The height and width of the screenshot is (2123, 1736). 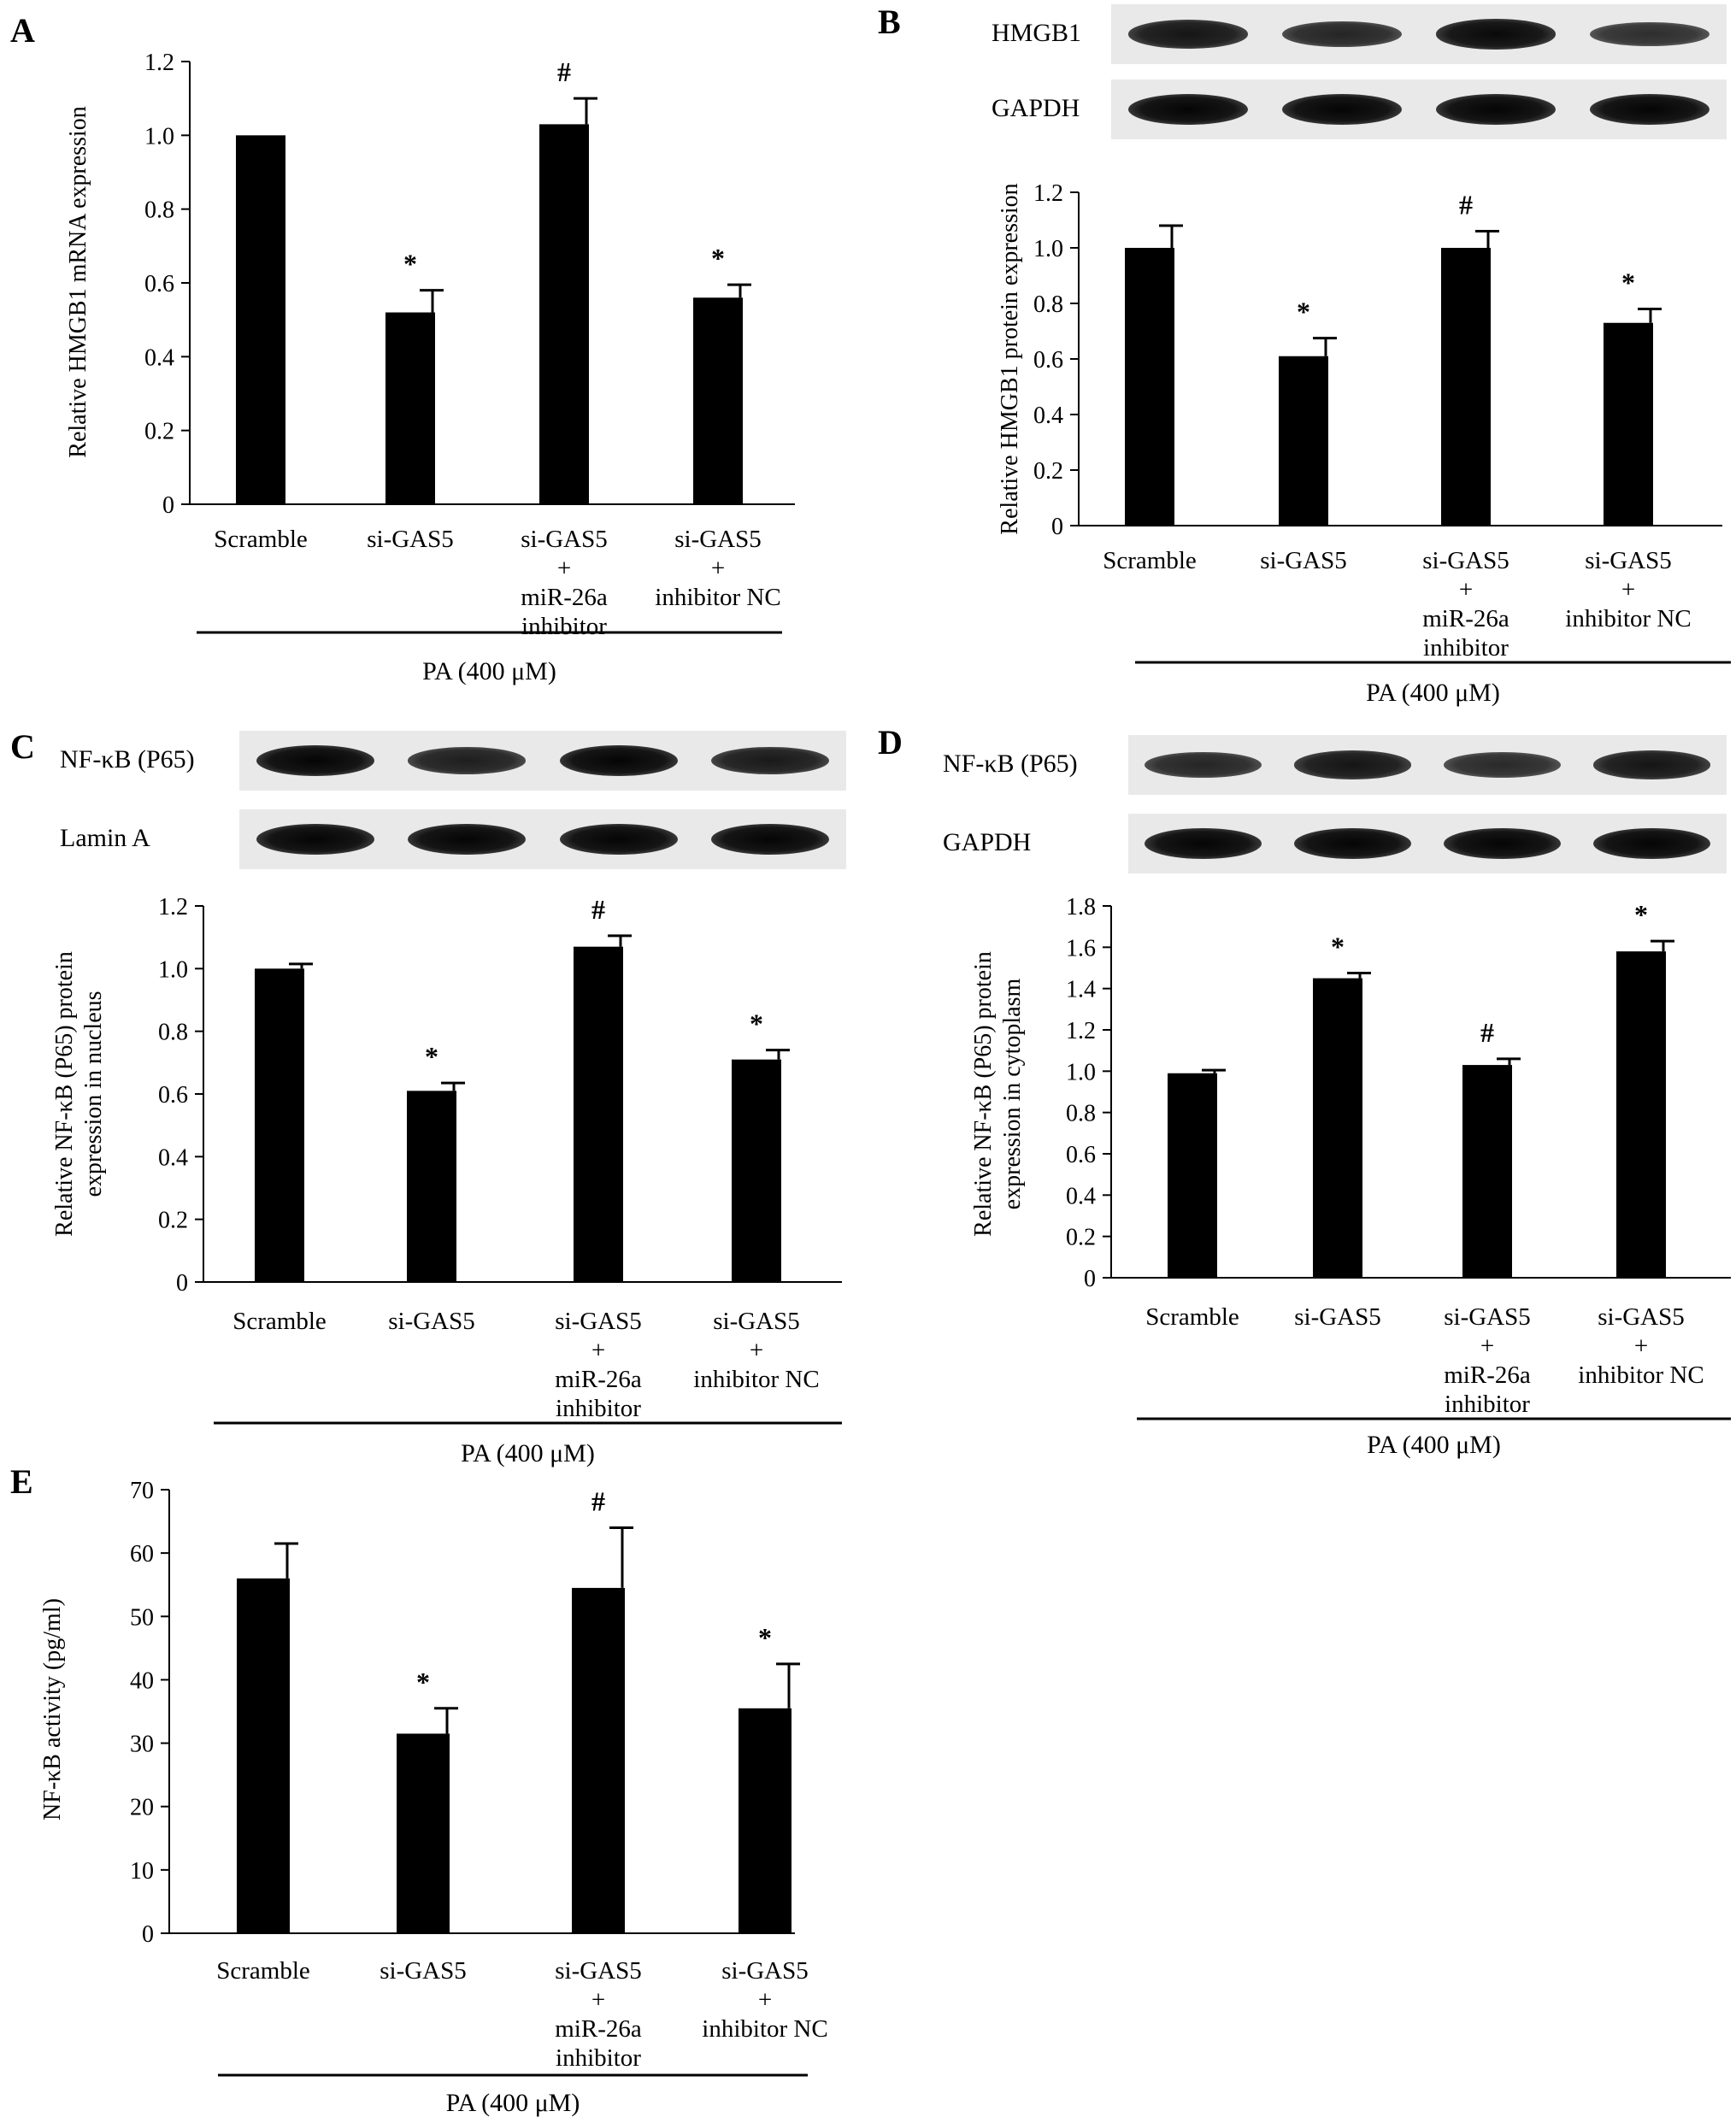 What do you see at coordinates (889, 22) in the screenshot?
I see `panel-letter-B: B` at bounding box center [889, 22].